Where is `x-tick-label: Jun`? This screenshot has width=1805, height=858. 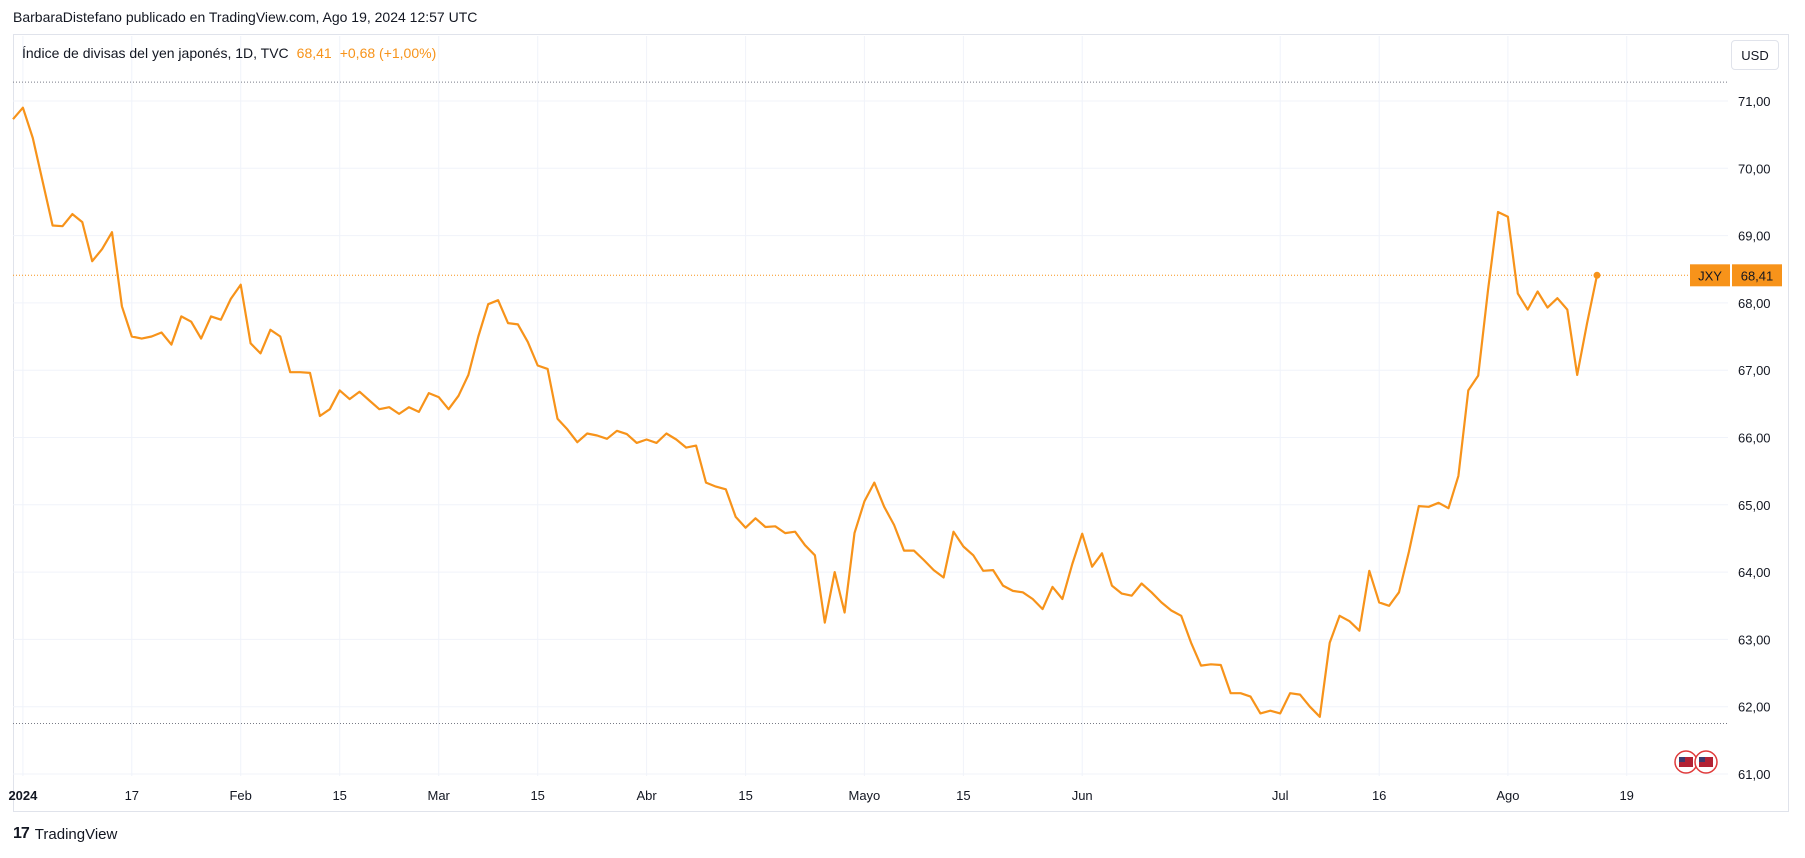
x-tick-label: Jun is located at coordinates (1082, 795).